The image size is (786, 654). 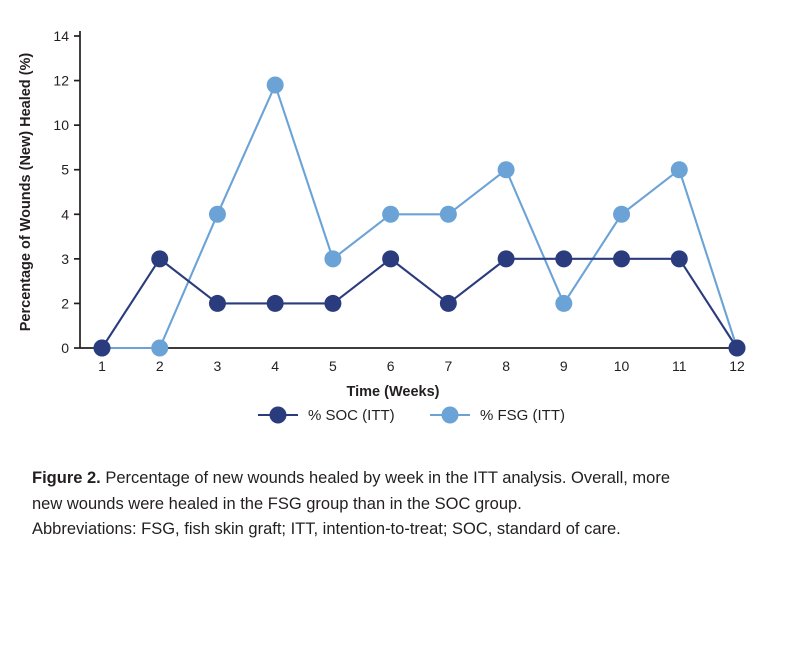 What do you see at coordinates (65, 214) in the screenshot?
I see `y-tick-label: 4` at bounding box center [65, 214].